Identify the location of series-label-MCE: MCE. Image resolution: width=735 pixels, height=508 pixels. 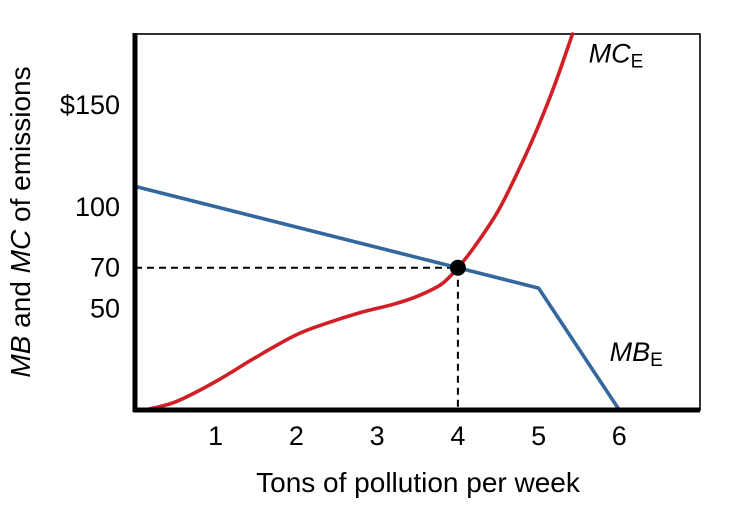
(616, 56).